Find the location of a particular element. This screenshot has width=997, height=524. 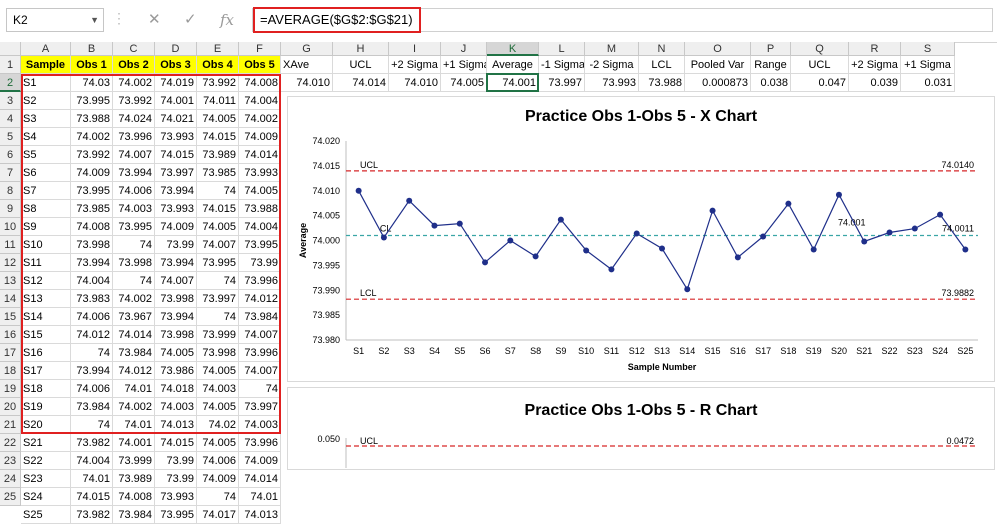

confirm-check-icon: ✓ is located at coordinates (190, 19).